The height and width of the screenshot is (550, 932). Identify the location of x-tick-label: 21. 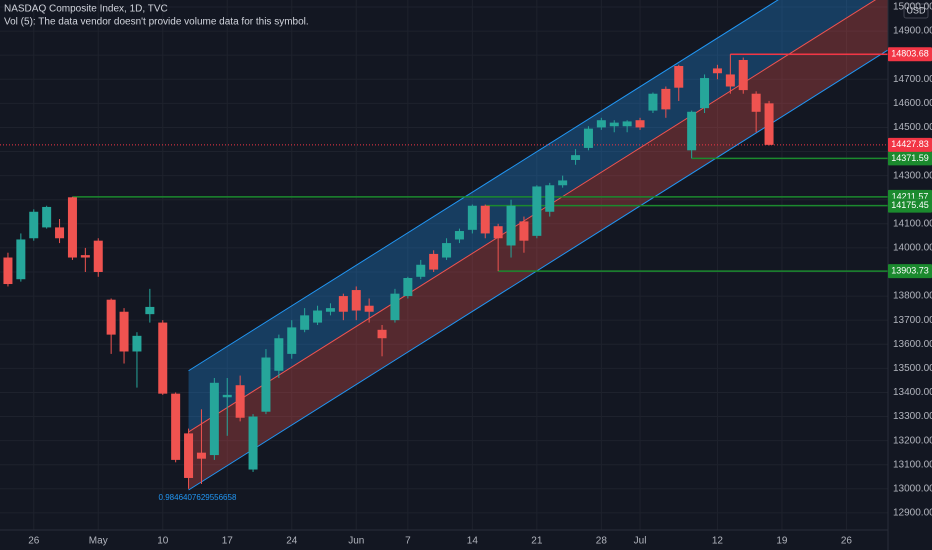
(537, 541).